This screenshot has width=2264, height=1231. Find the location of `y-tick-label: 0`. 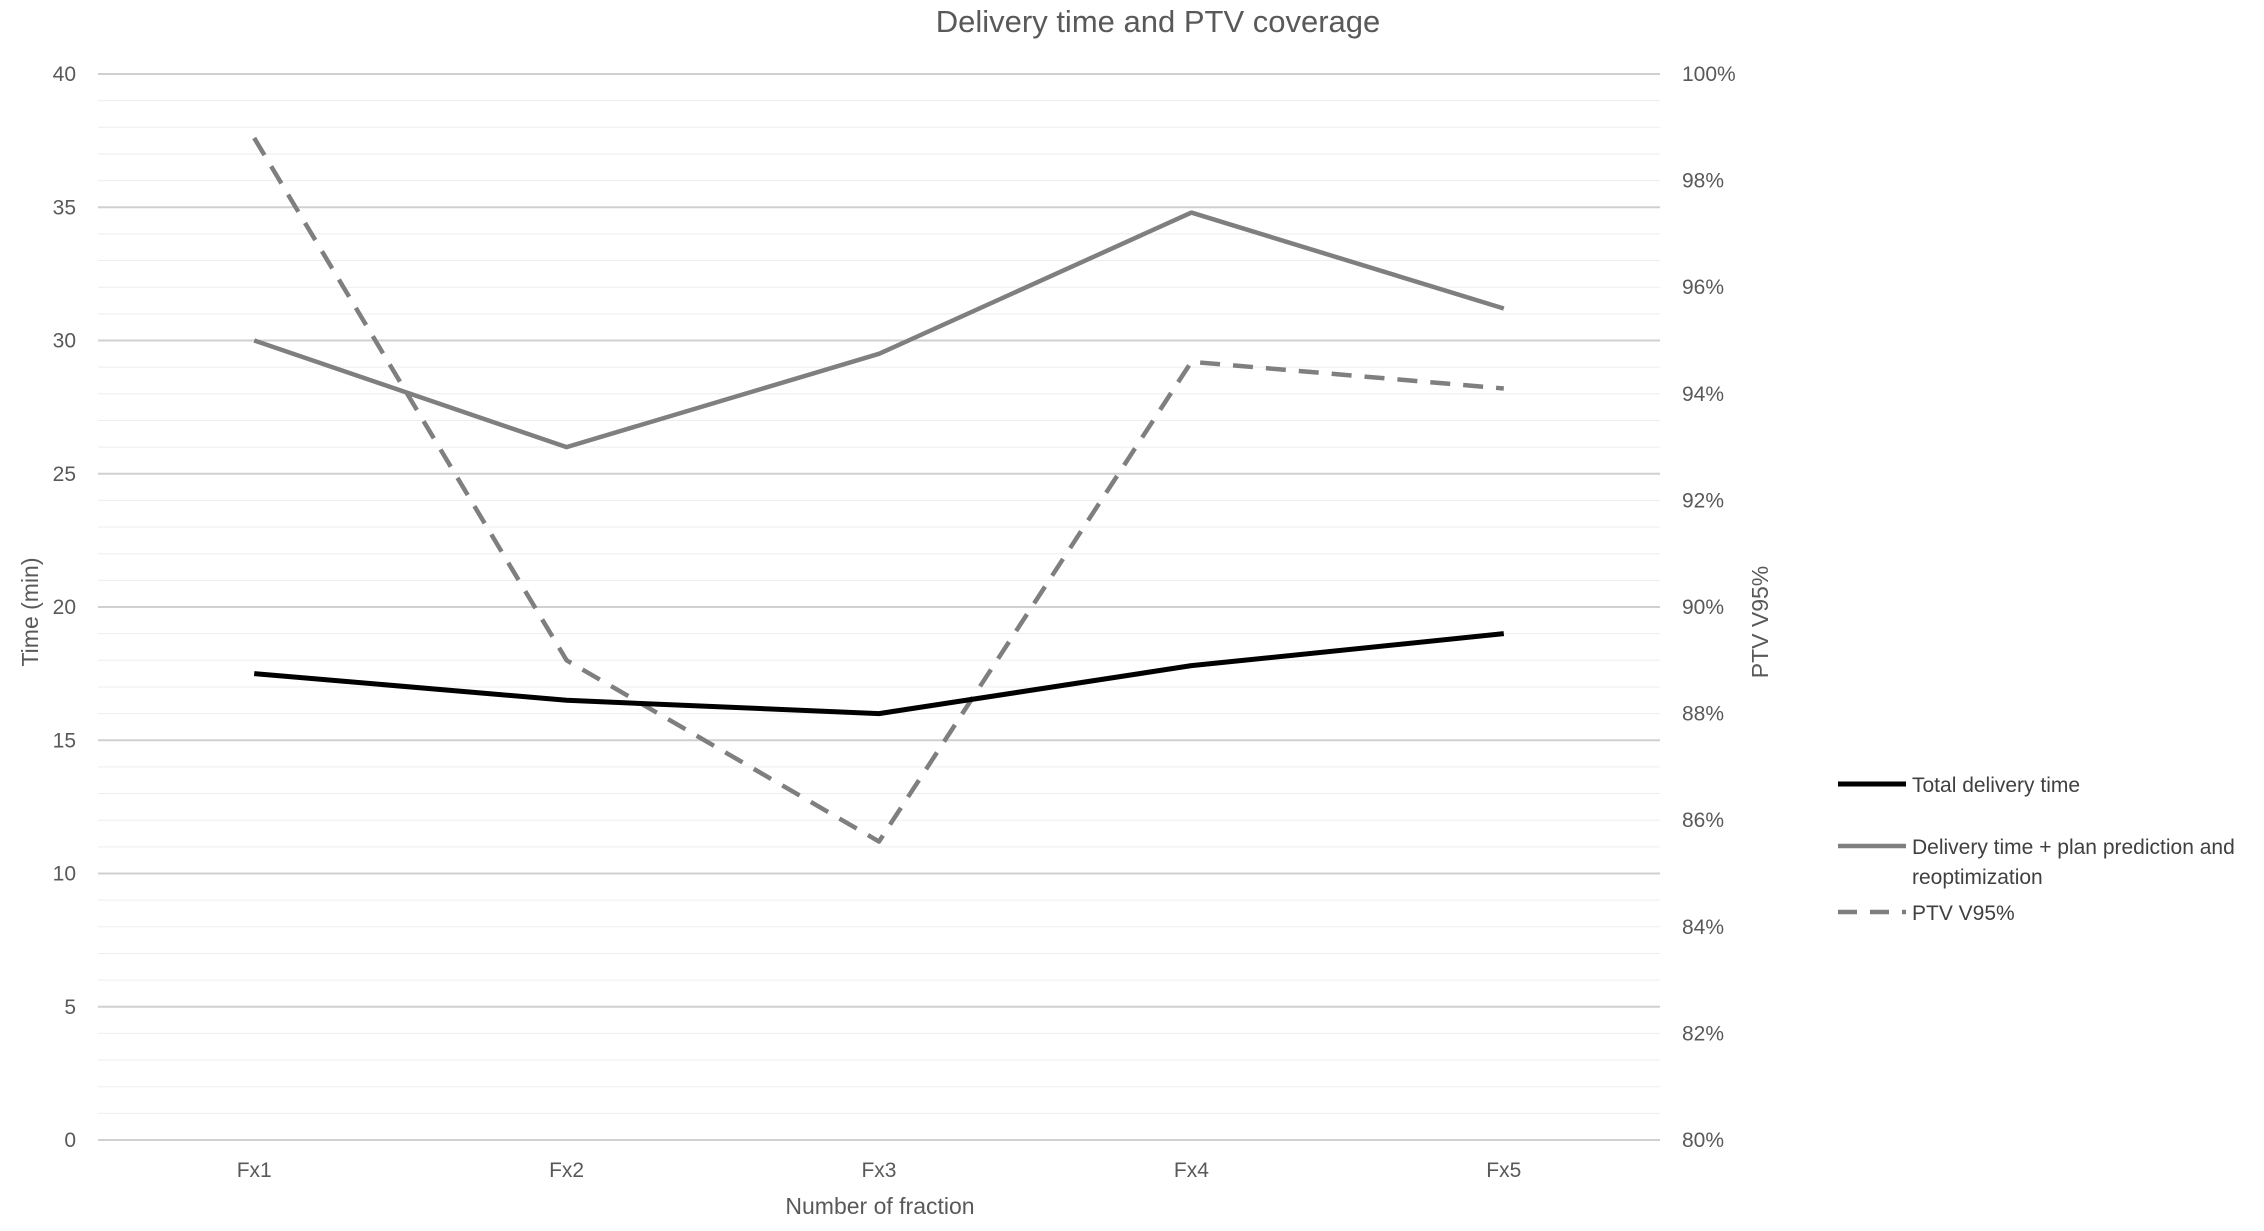

y-tick-label: 0 is located at coordinates (70, 1140).